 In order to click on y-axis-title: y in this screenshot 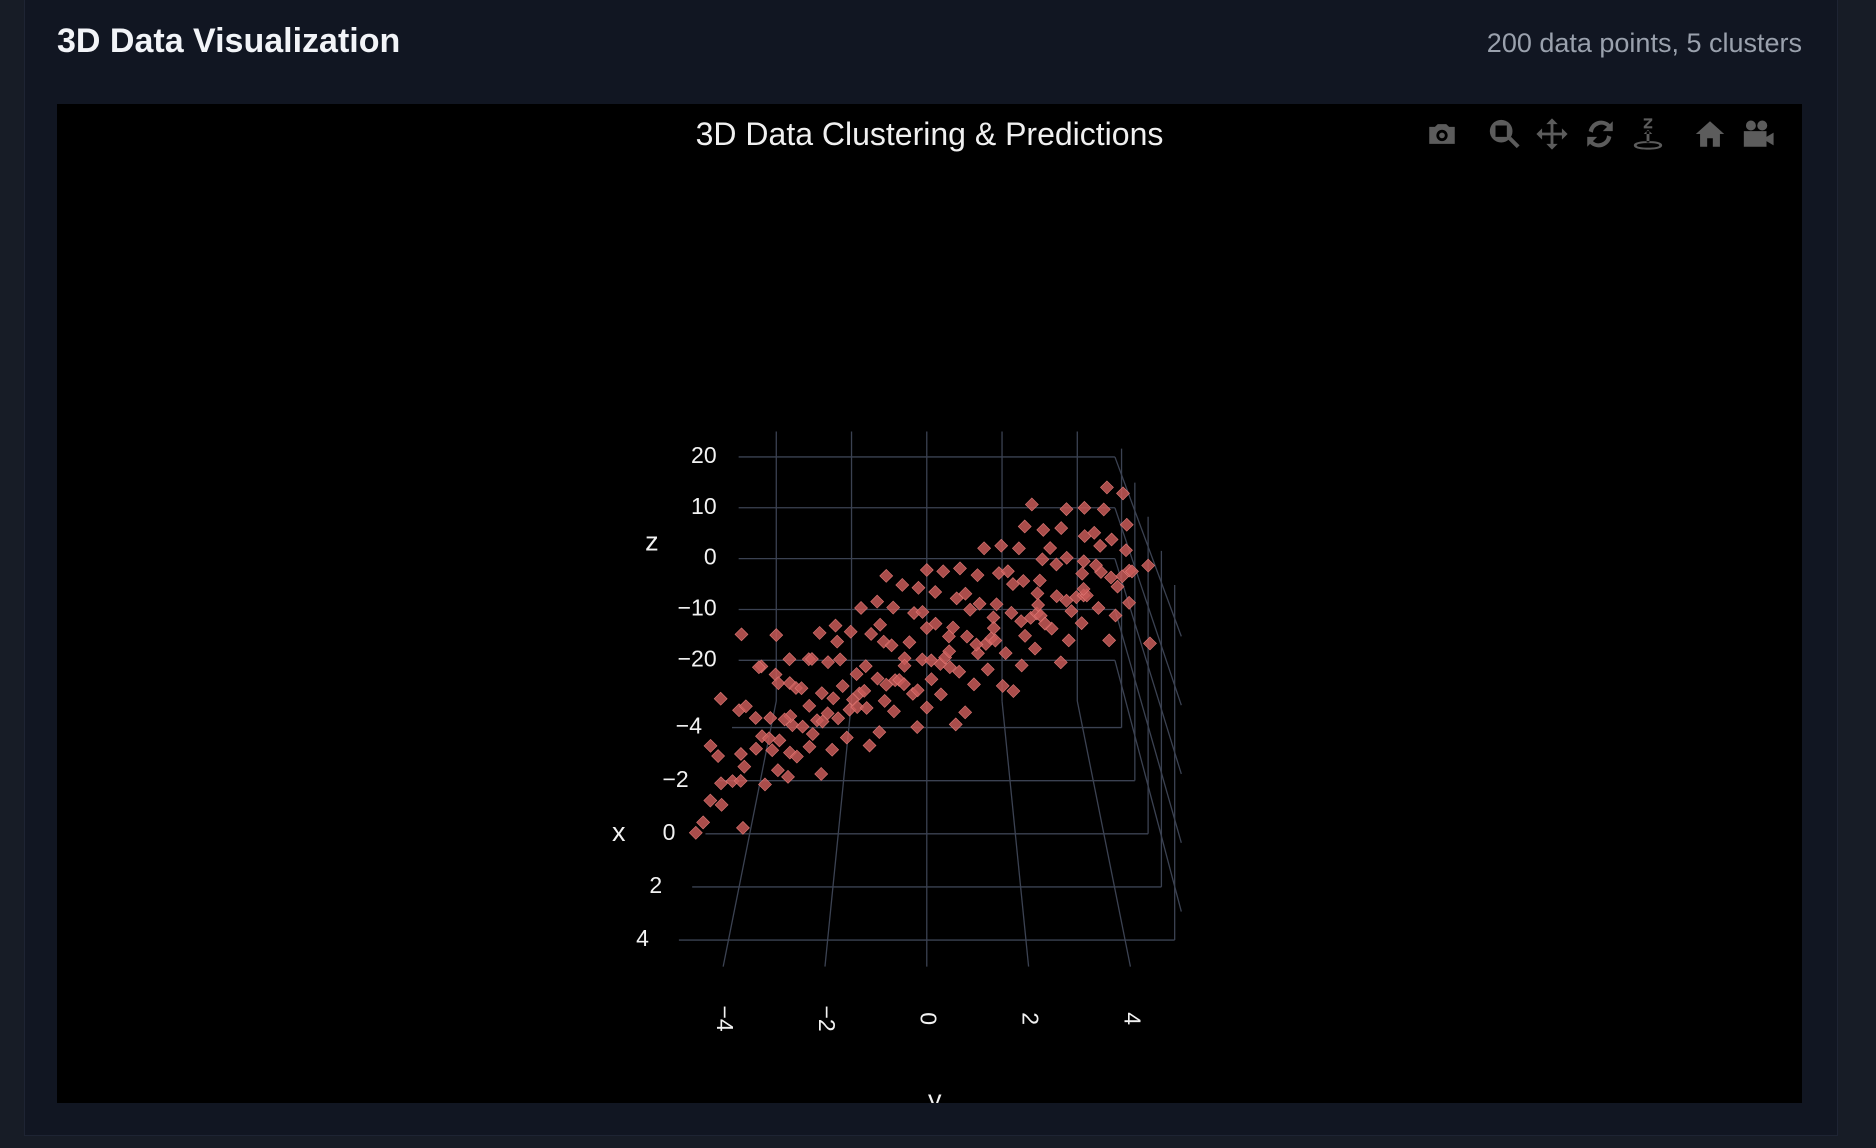, I will do `click(935, 1094)`.